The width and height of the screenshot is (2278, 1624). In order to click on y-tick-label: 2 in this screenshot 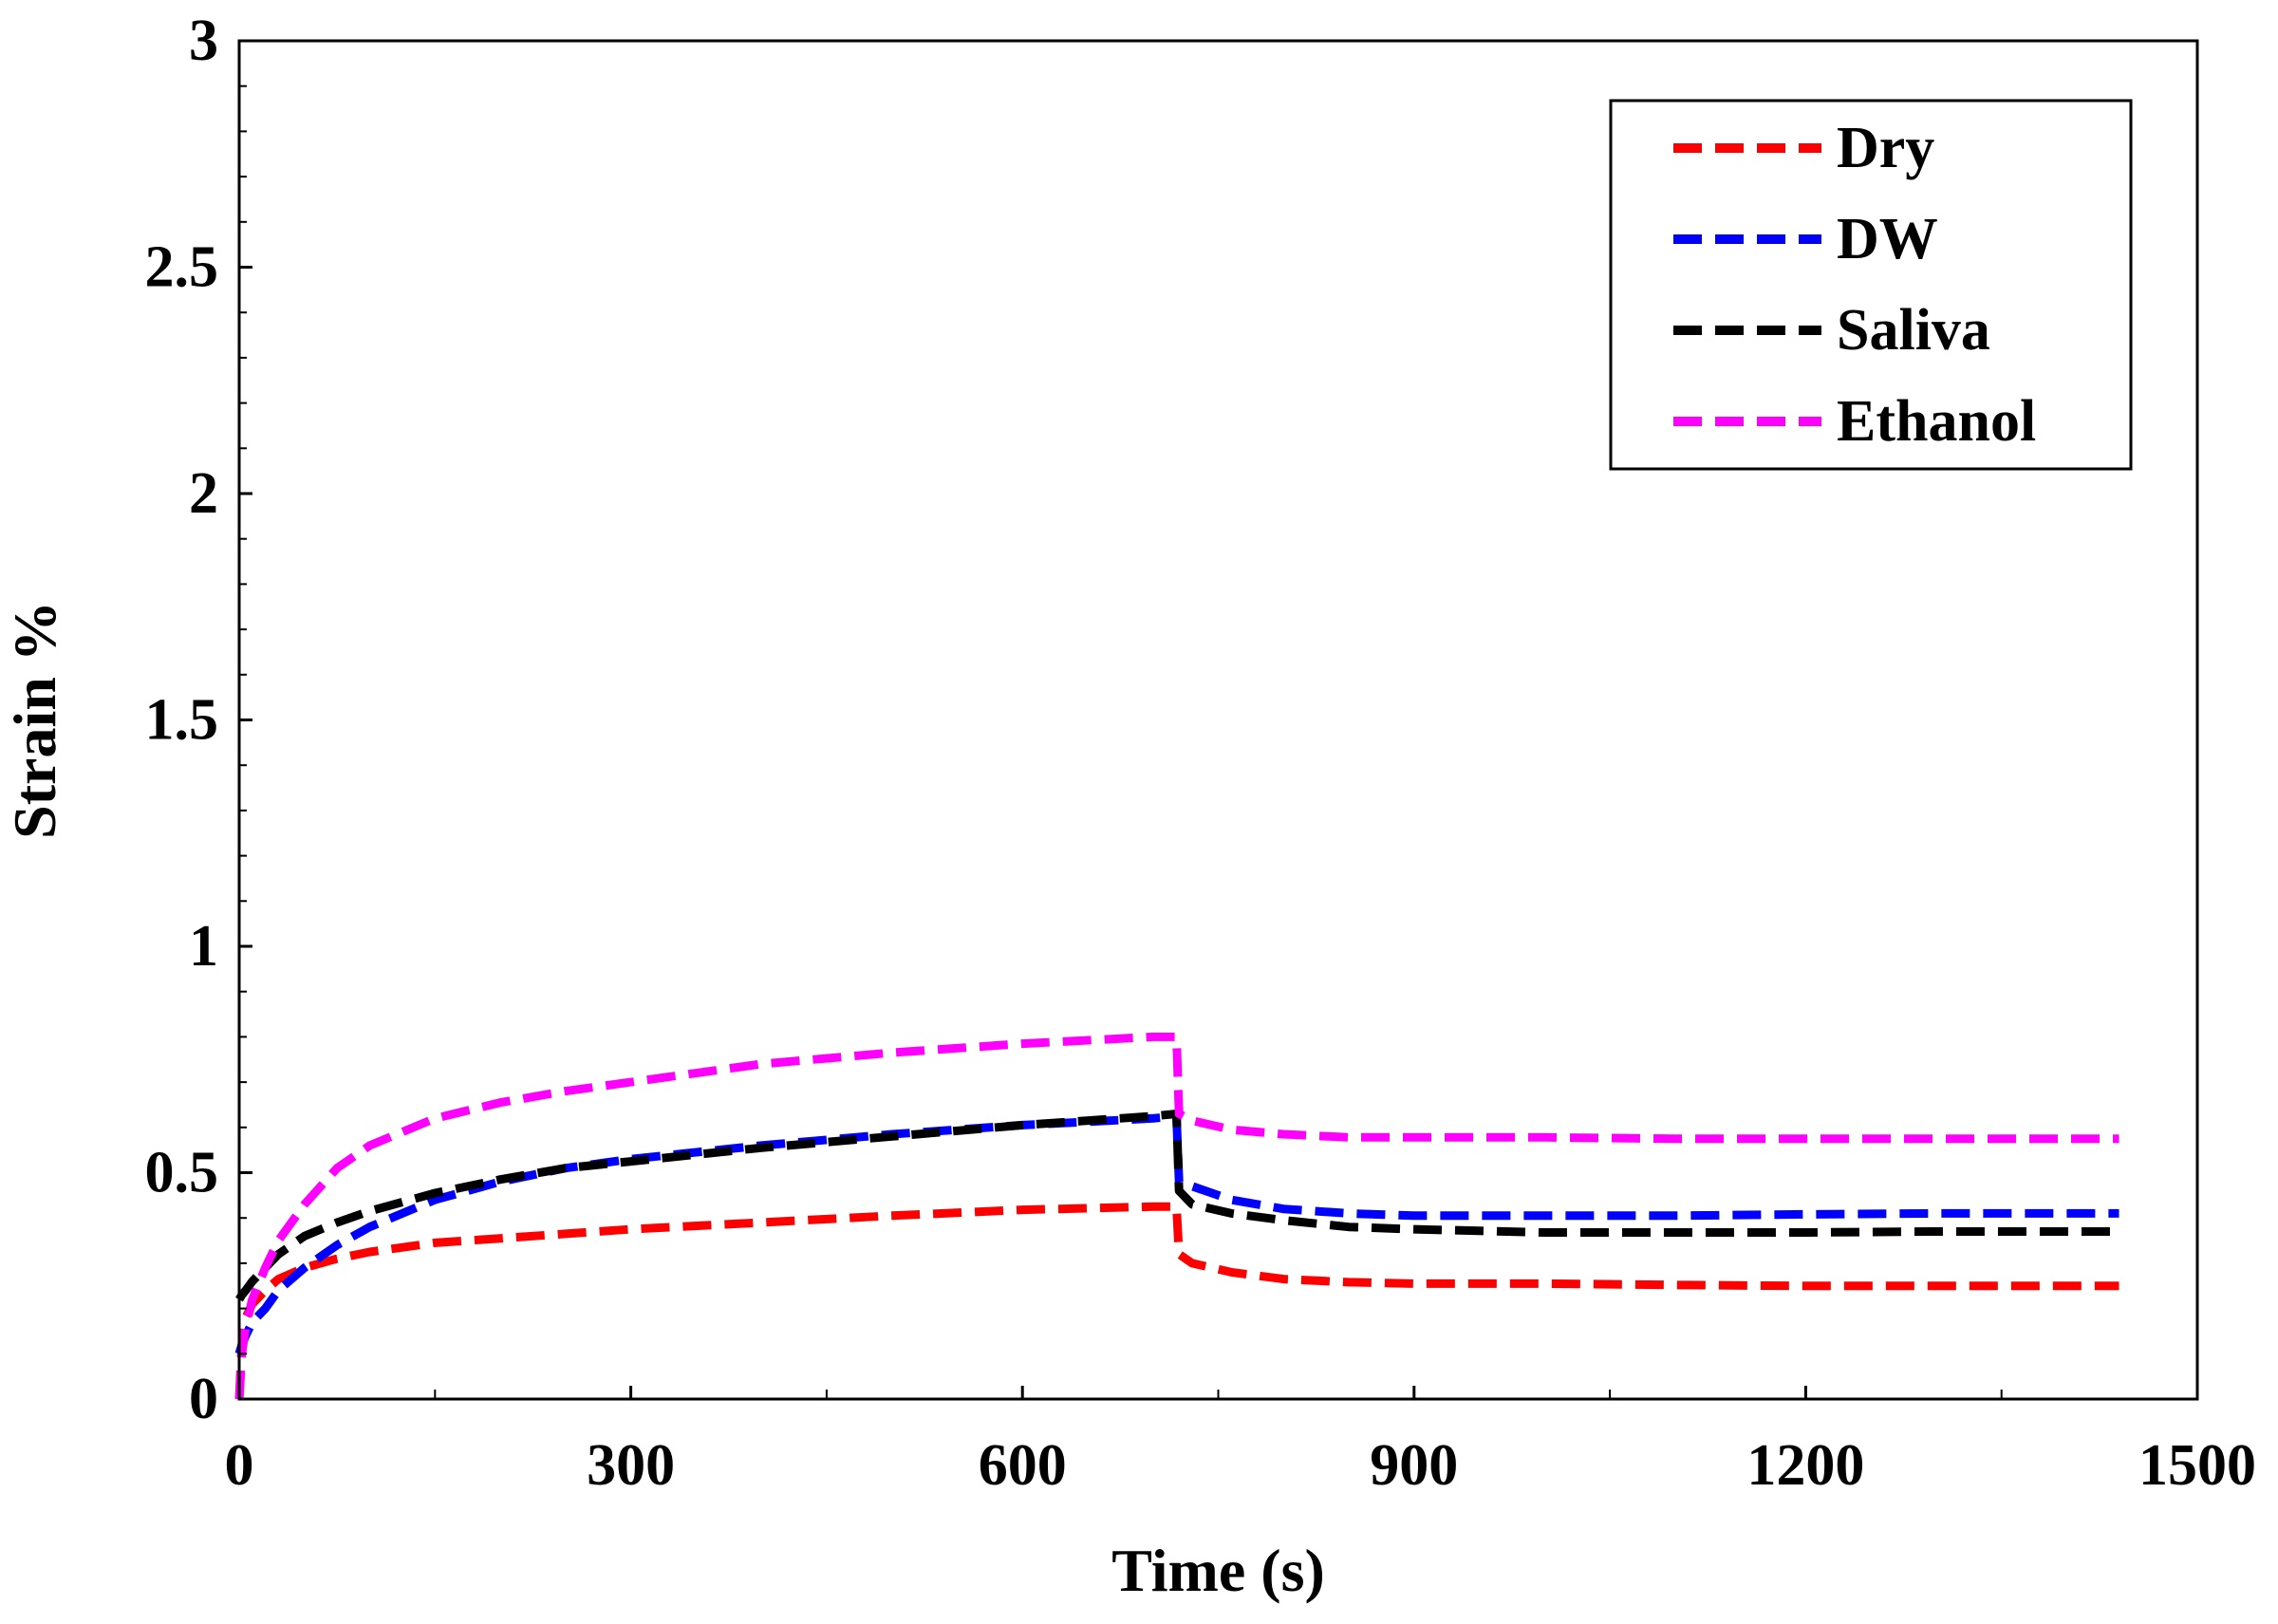, I will do `click(203, 493)`.